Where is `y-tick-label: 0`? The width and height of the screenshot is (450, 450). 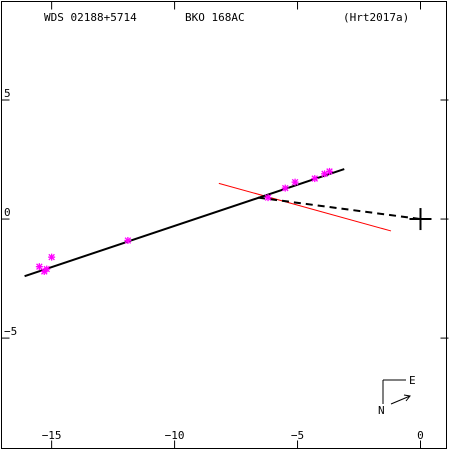 y-tick-label: 0 is located at coordinates (7, 212).